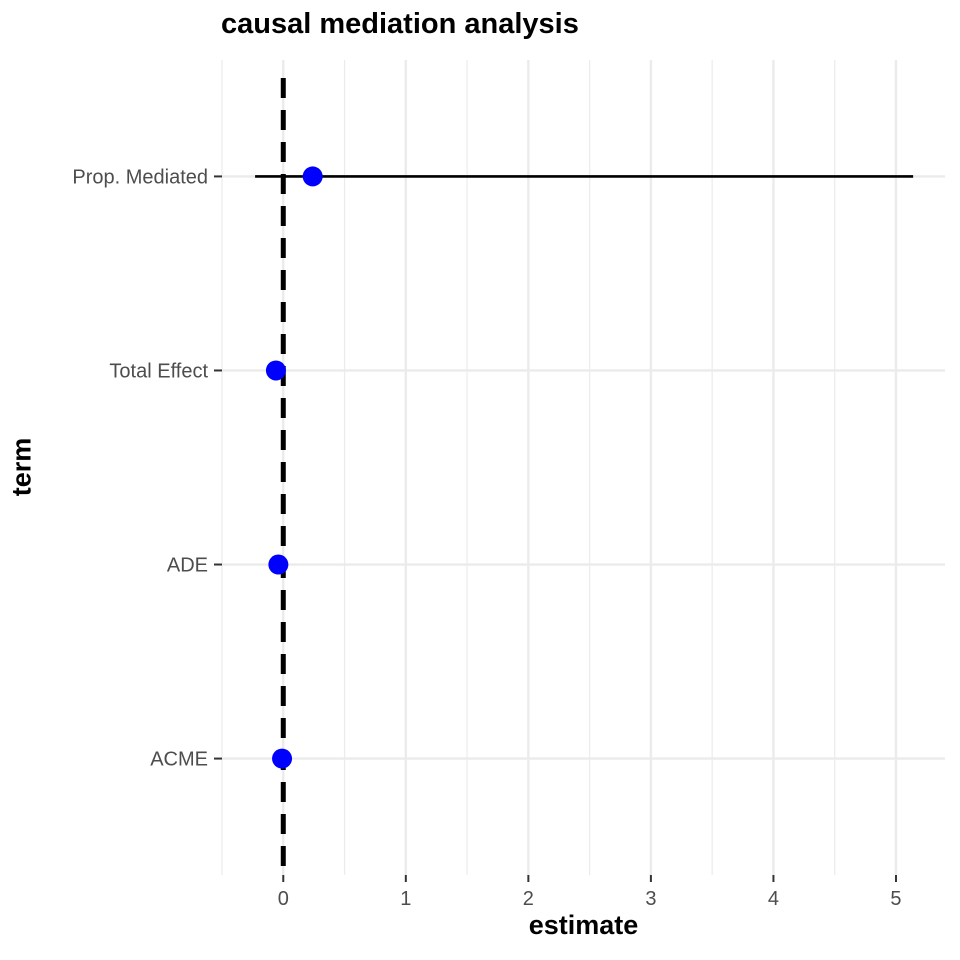 This screenshot has width=960, height=960. I want to click on x-tick-label: 2, so click(528, 899).